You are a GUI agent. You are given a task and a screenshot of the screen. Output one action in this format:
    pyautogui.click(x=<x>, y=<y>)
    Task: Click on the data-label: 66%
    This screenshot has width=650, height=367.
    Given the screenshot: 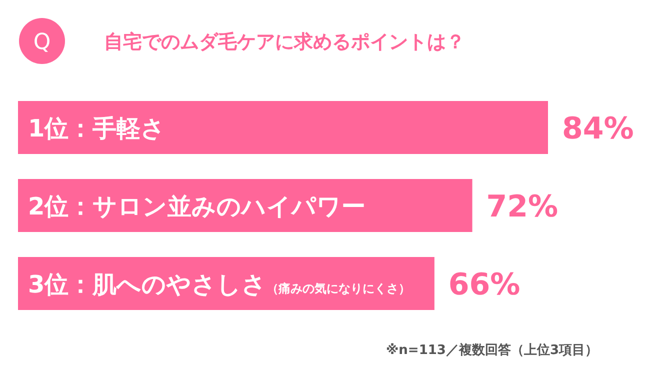 What is the action you would take?
    pyautogui.click(x=484, y=285)
    